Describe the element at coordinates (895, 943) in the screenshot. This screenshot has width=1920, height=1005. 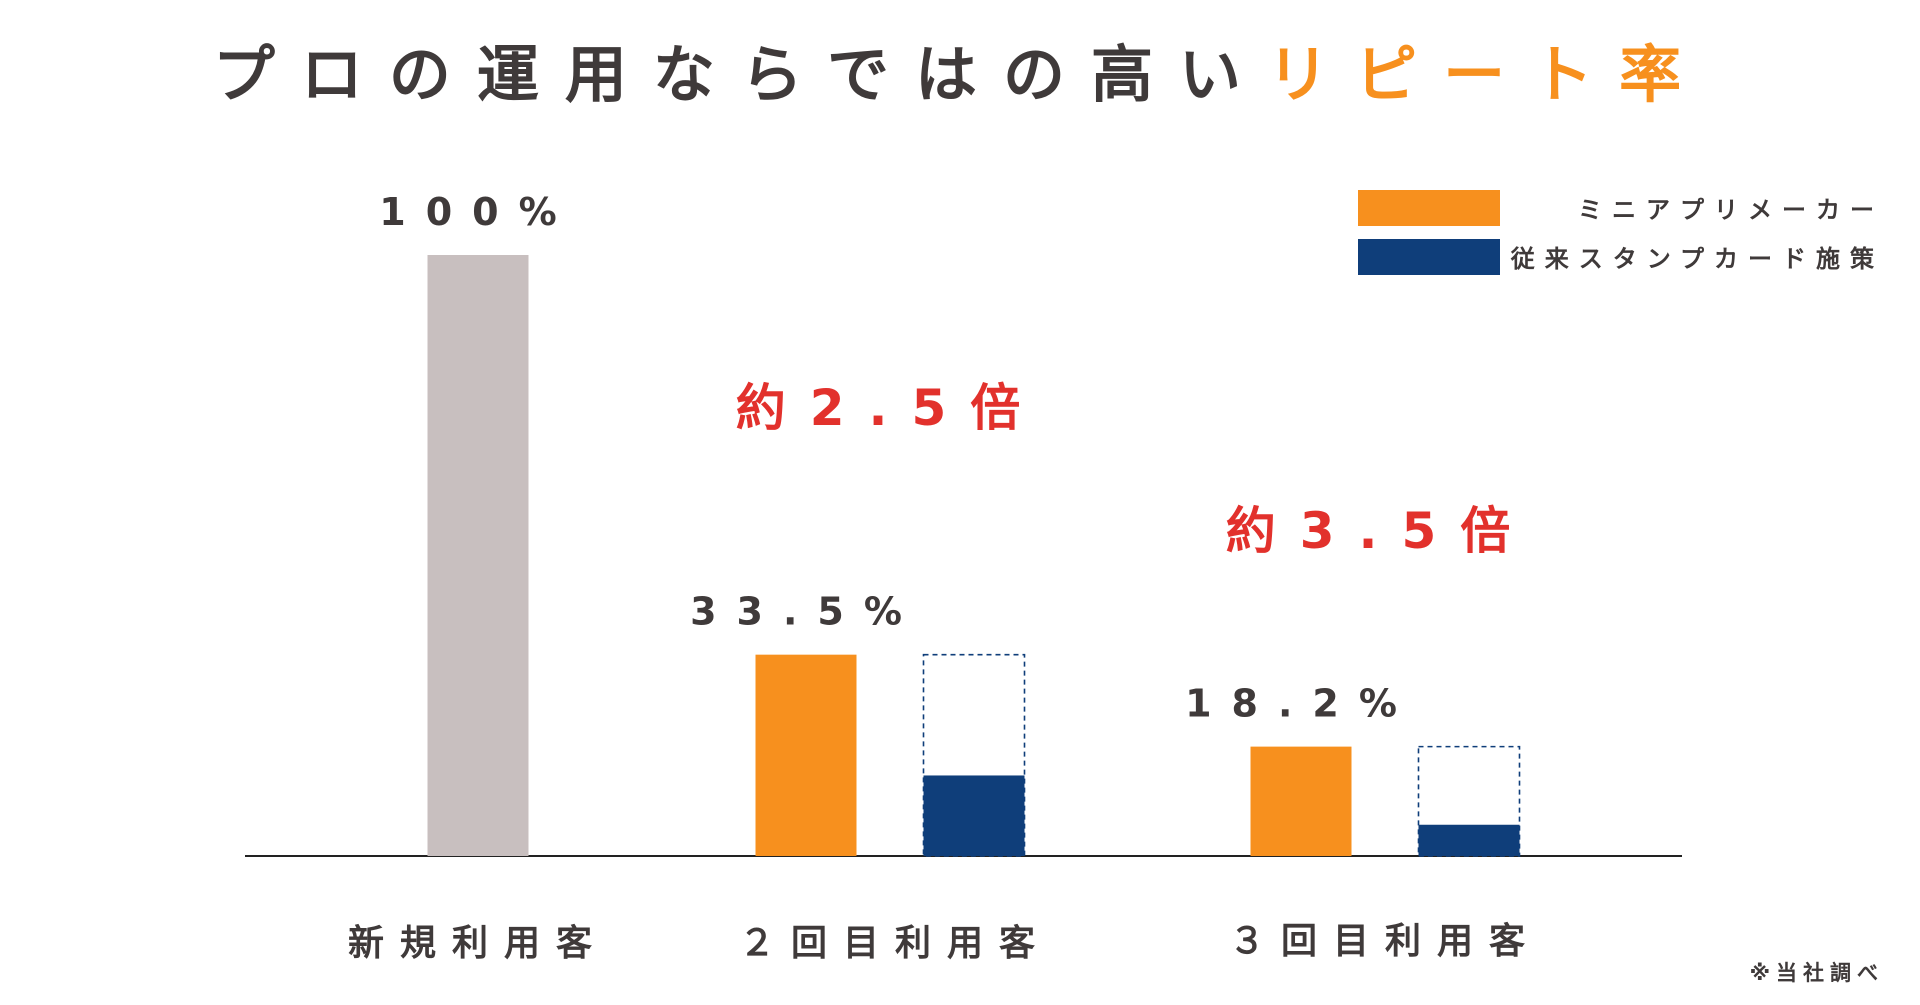
I see `category-label: ２回目利用客` at that location.